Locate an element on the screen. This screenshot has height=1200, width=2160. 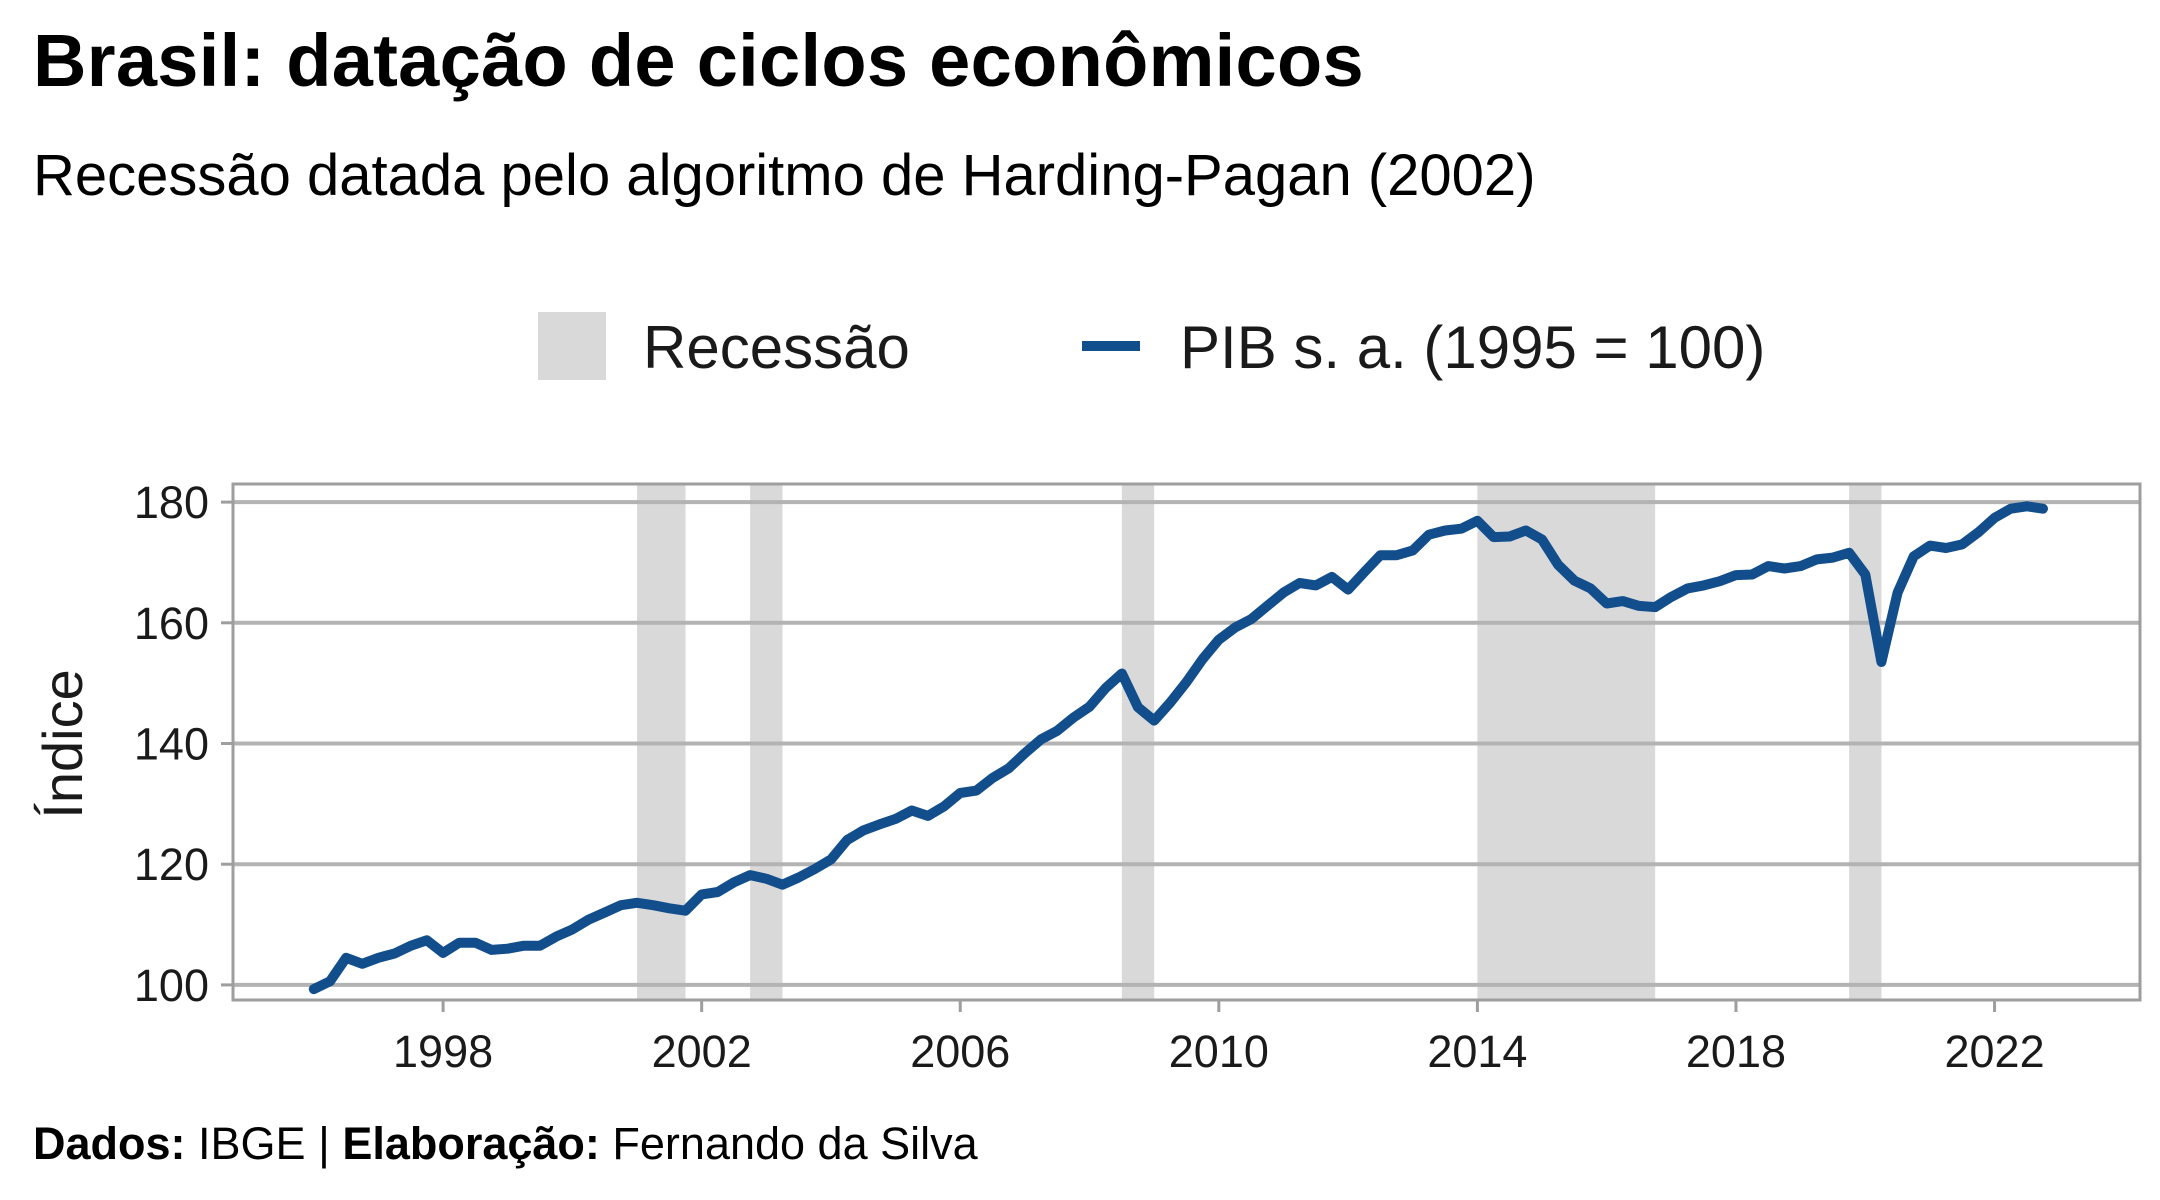
legend-recession-swatch is located at coordinates (572, 346).